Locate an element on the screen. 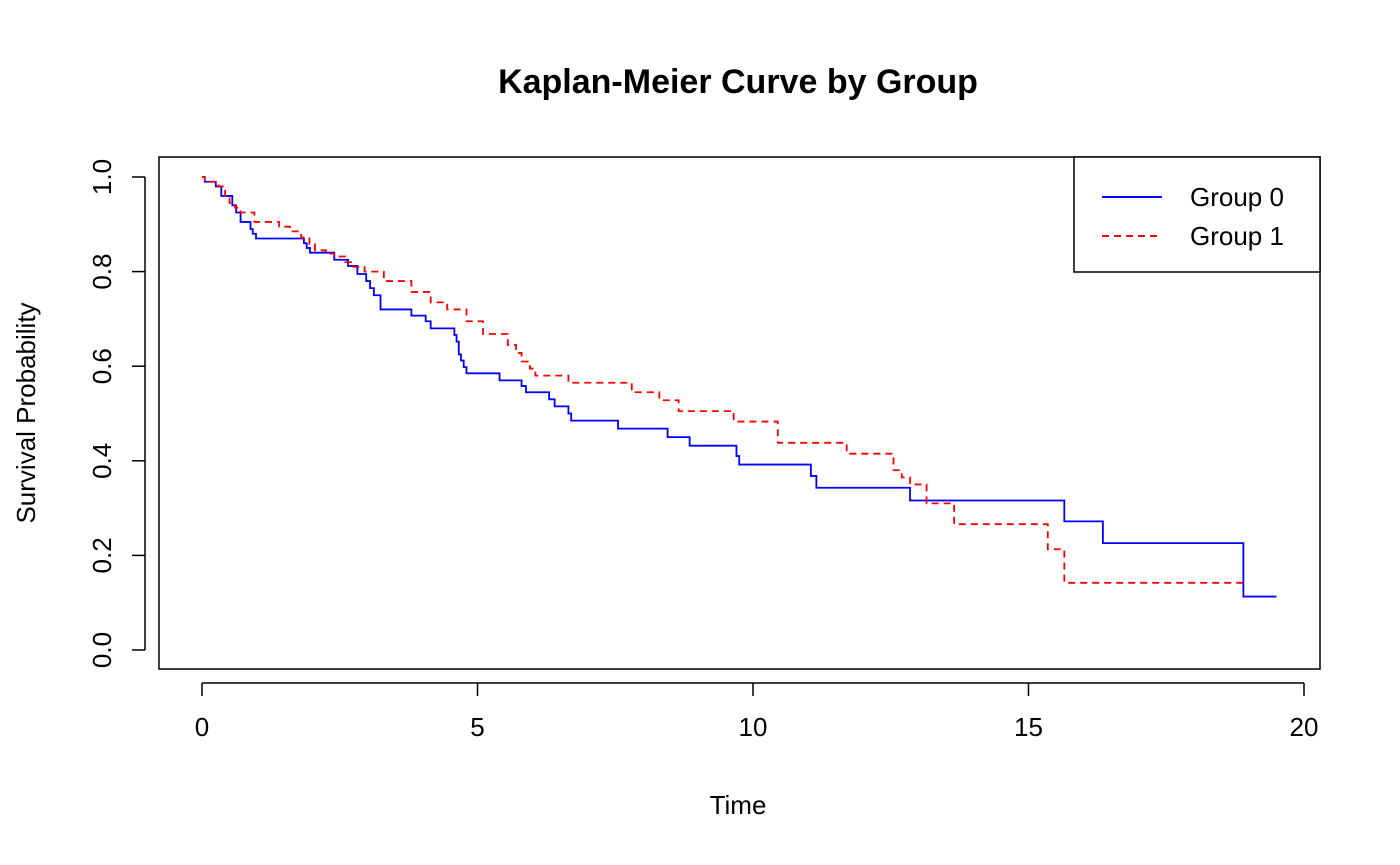 This screenshot has height=865, width=1400. legend-box is located at coordinates (1197, 214).